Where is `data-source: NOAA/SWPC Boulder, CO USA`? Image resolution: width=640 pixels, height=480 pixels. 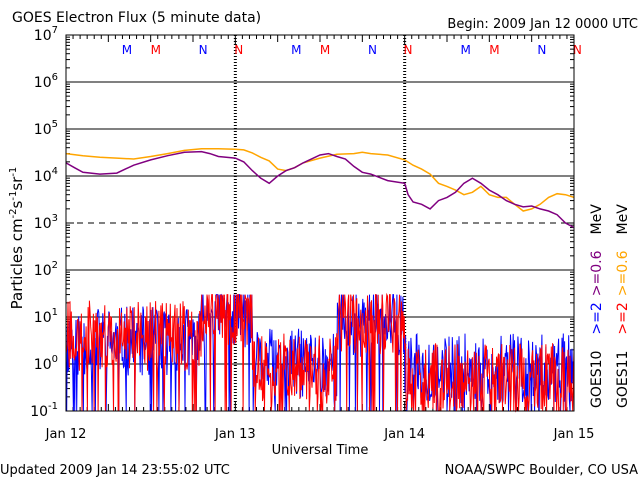
data-source: NOAA/SWPC Boulder, CO USA is located at coordinates (541, 470).